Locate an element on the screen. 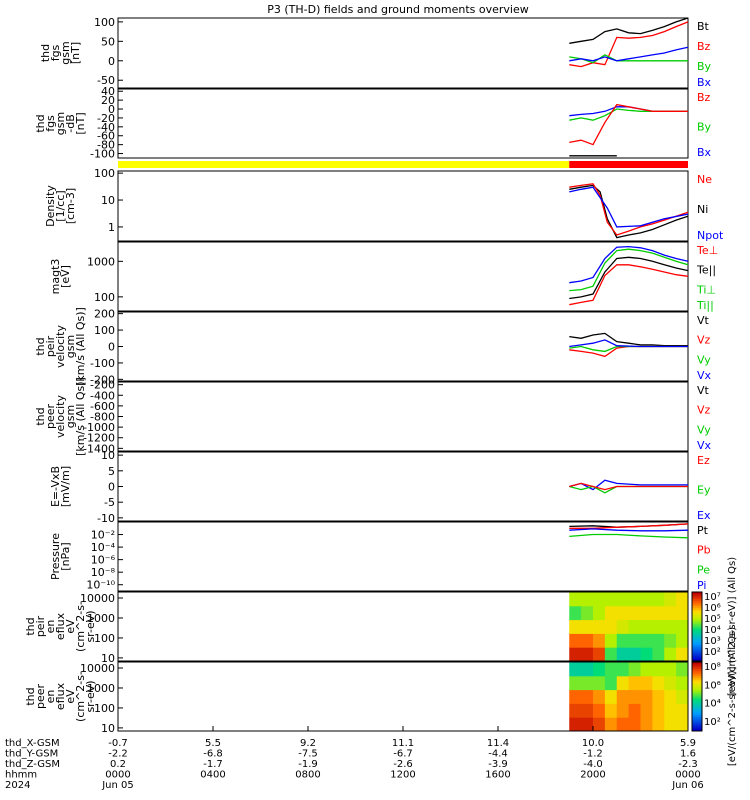 This screenshot has width=750, height=800. series-line-Vt is located at coordinates (628, 339).